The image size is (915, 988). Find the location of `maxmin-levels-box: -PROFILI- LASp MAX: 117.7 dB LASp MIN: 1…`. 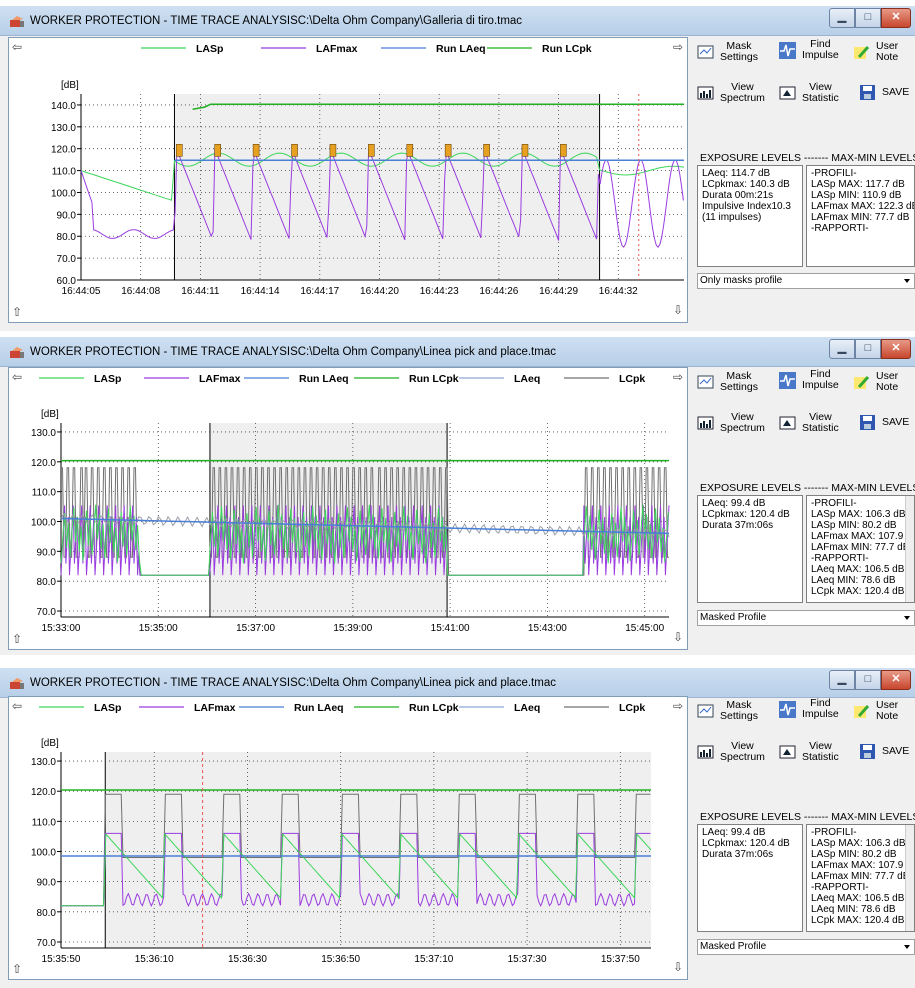

maxmin-levels-box: -PROFILI- LASp MAX: 117.7 dB LASp MIN: 1… is located at coordinates (860, 216).